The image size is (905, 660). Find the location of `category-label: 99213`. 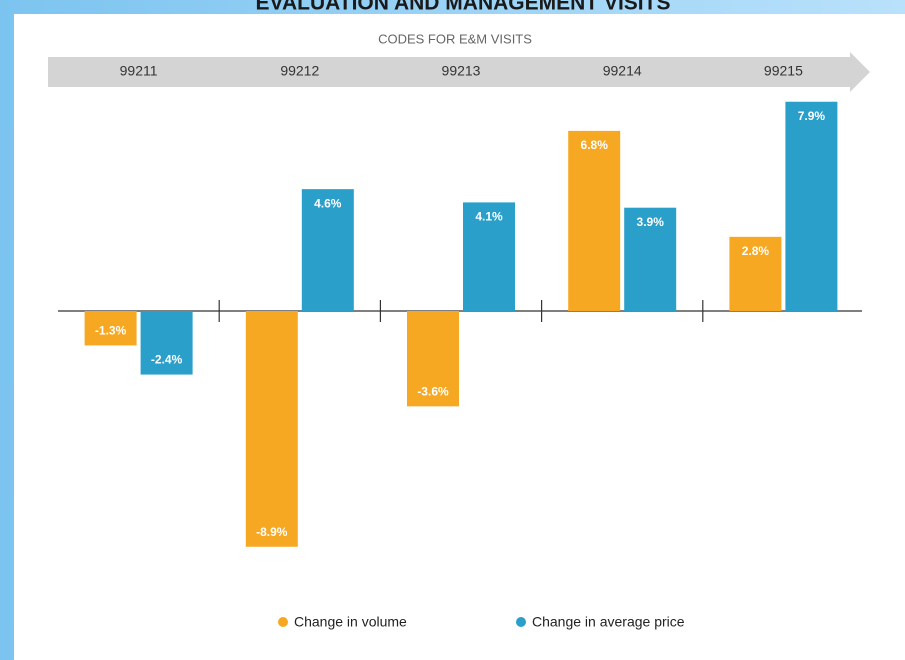

category-label: 99213 is located at coordinates (461, 71).